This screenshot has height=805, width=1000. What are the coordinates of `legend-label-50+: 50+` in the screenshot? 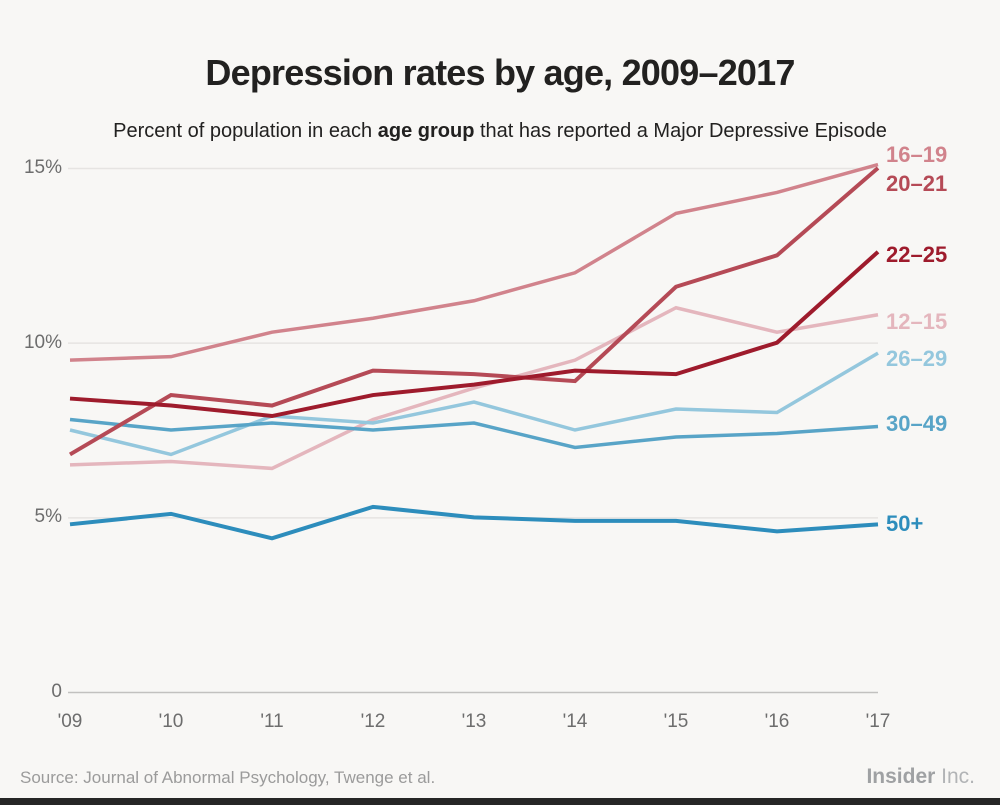 It's located at (905, 523).